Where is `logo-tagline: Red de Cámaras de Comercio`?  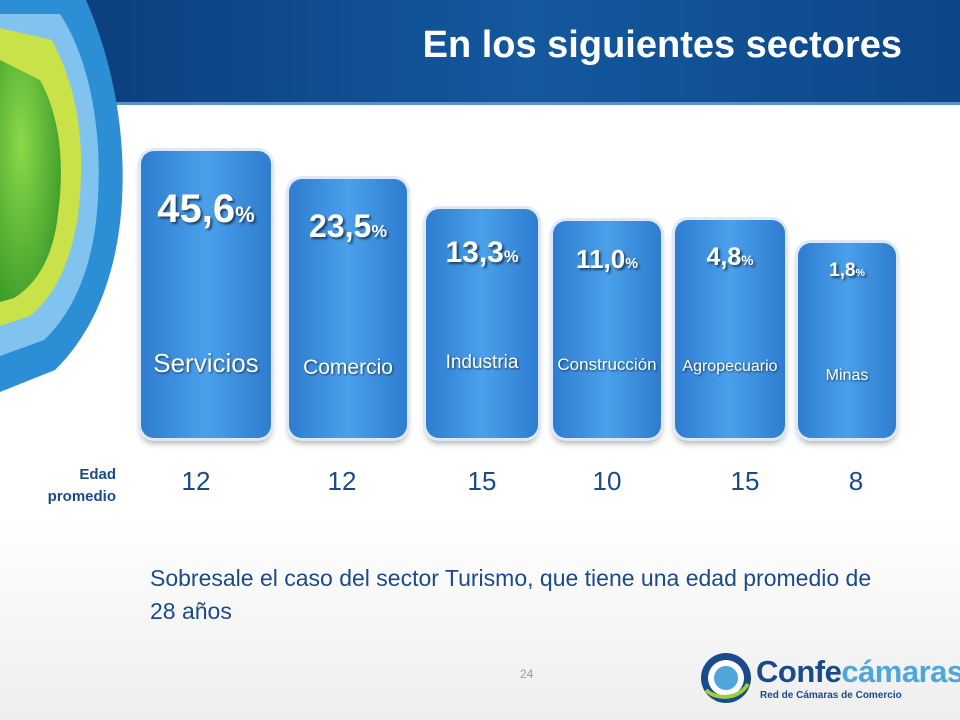
logo-tagline: Red de Cámaras de Comercio is located at coordinates (831, 695).